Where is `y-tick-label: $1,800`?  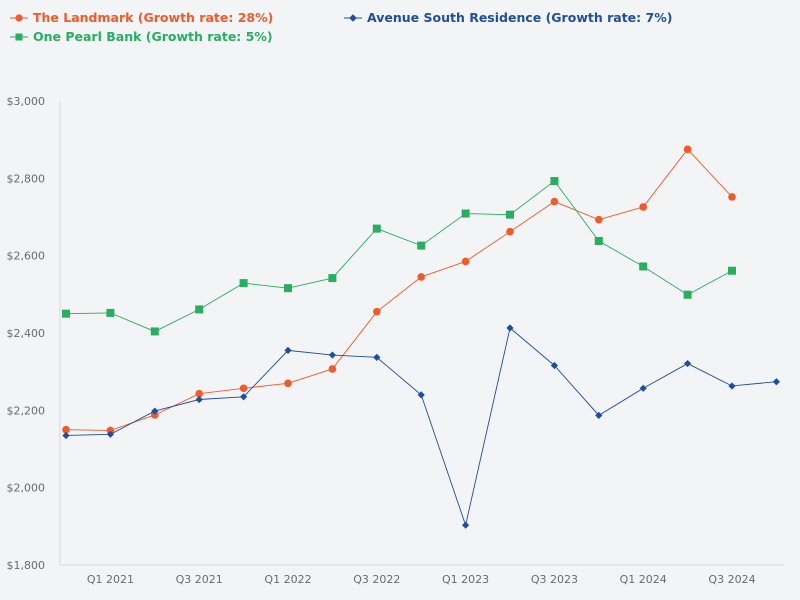 y-tick-label: $1,800 is located at coordinates (26, 565).